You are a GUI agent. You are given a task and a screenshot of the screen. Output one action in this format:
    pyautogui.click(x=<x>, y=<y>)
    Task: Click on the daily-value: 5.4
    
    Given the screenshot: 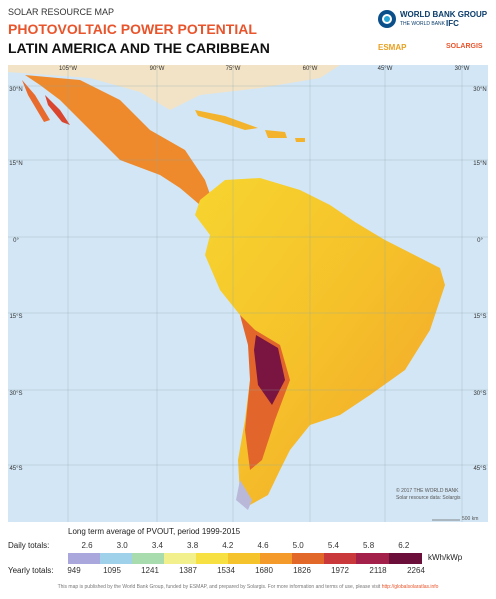 What is the action you would take?
    pyautogui.click(x=333, y=545)
    